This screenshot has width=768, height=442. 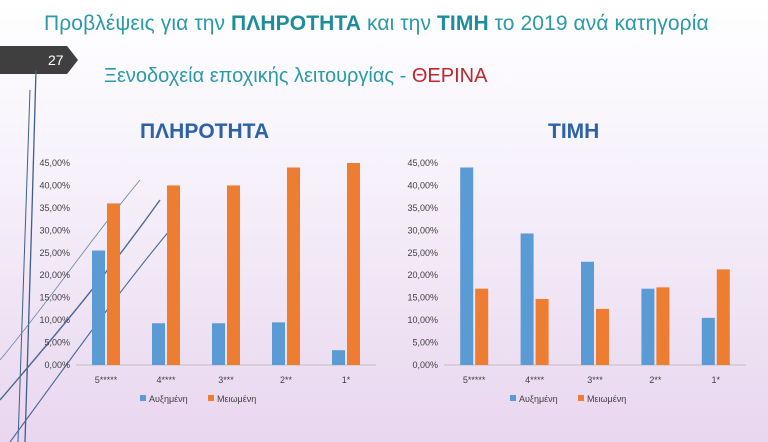 What do you see at coordinates (39, 60) in the screenshot?
I see `page-number: 27` at bounding box center [39, 60].